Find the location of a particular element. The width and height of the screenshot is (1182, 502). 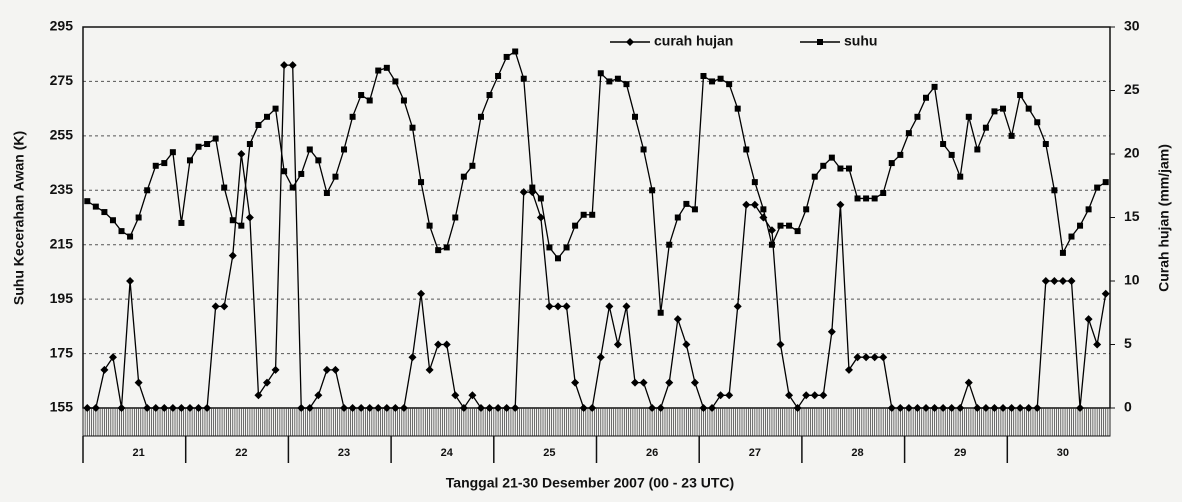

y-tick-label: 275 is located at coordinates (62, 80).